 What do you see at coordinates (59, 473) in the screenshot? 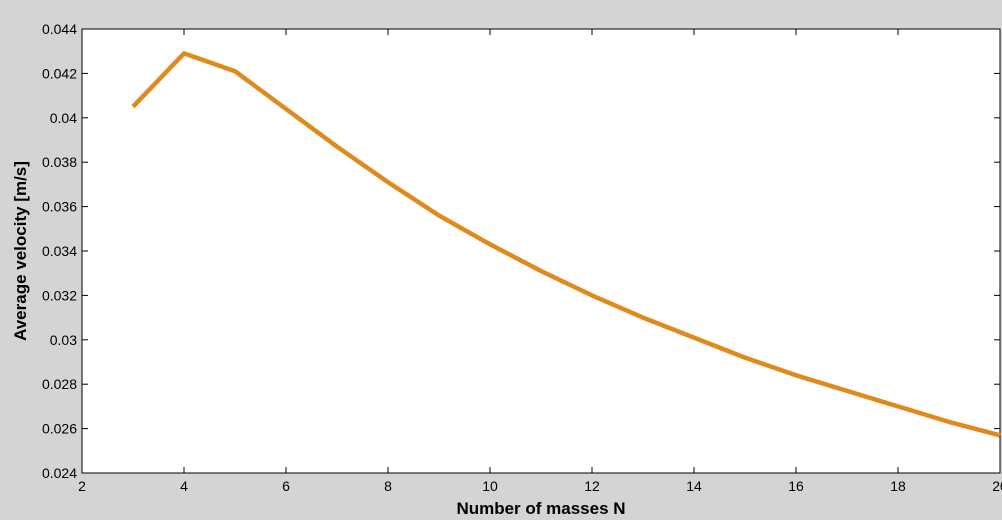
I see `y-tick-label: 0.024` at bounding box center [59, 473].